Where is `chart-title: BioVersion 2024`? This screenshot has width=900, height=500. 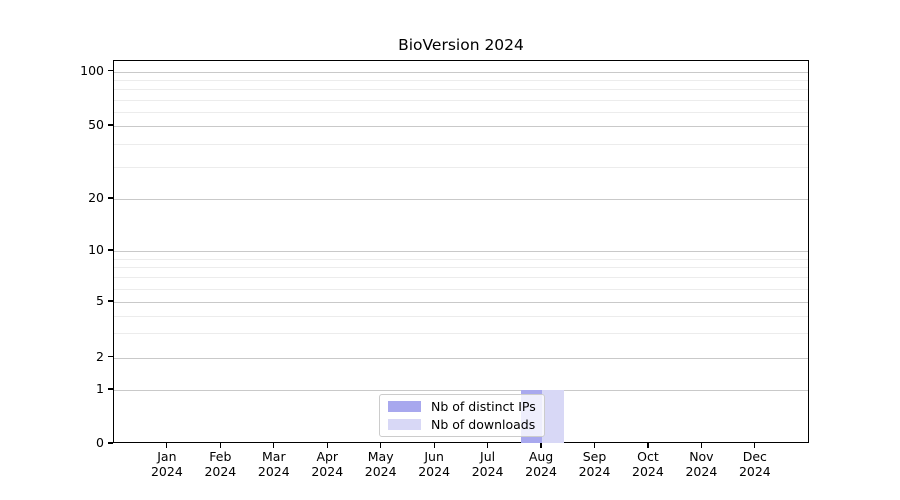 chart-title: BioVersion 2024 is located at coordinates (461, 45).